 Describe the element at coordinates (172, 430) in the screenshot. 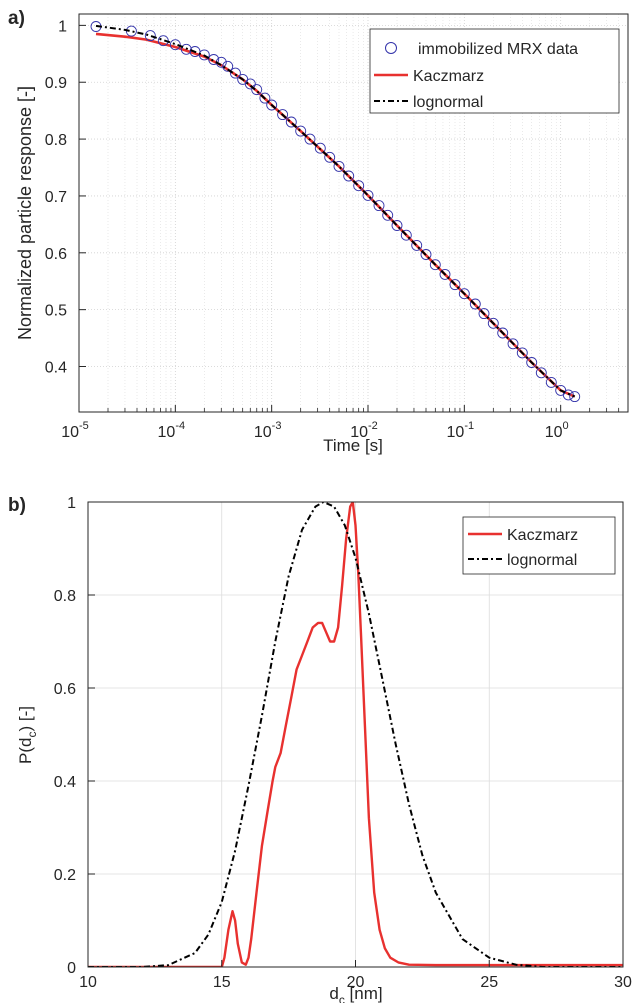

I see `panel-a-x-tick-label: 10⁻⁴` at that location.